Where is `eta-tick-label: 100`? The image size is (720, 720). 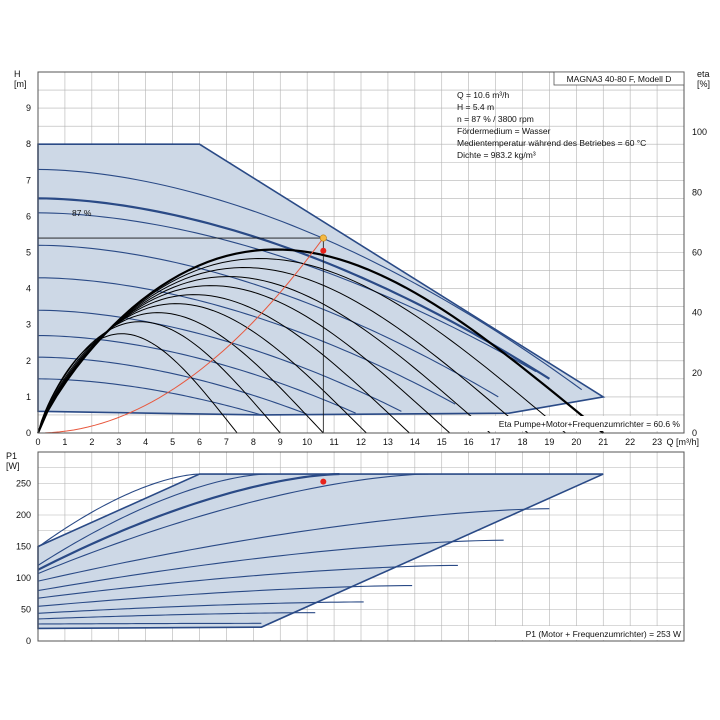 eta-tick-label: 100 is located at coordinates (699, 132).